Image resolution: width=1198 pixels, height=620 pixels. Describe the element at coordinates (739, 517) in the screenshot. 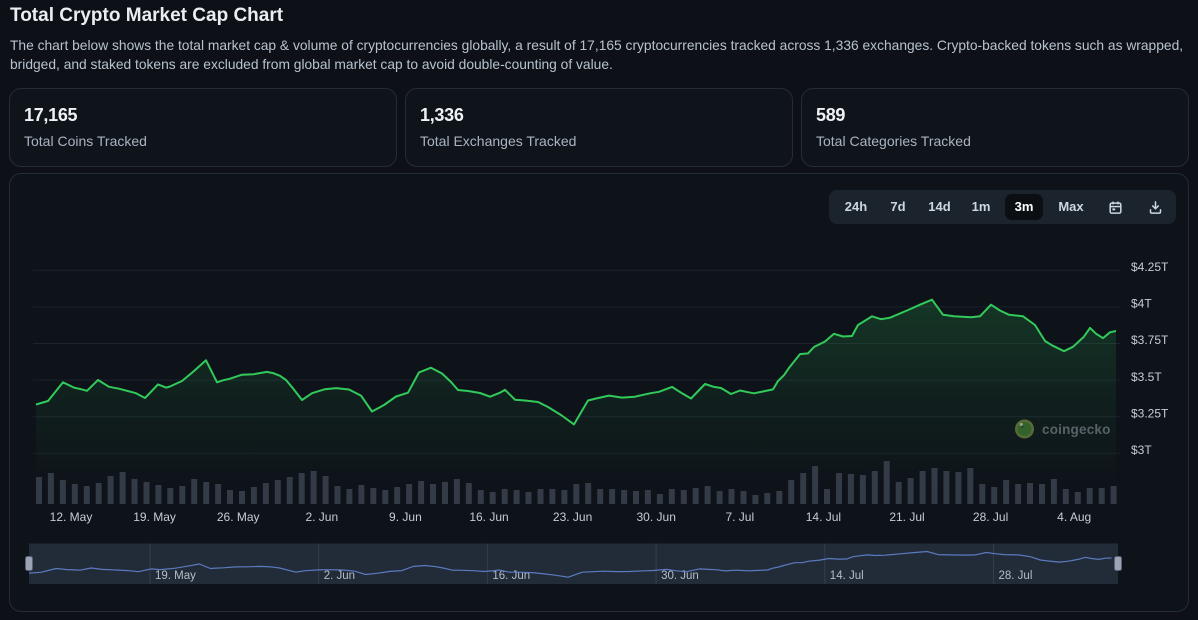

I see `svg-text: 7. Jul` at that location.